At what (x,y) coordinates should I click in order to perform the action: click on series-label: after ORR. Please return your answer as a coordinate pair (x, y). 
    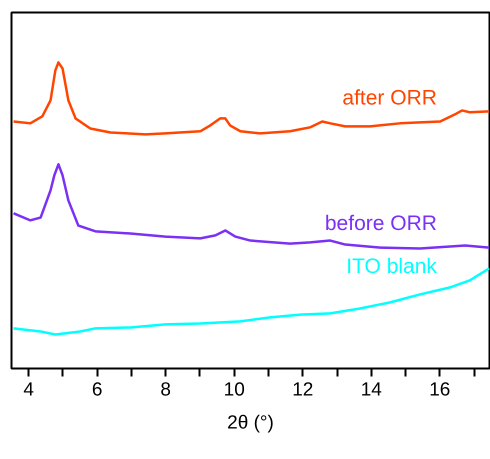
    Looking at the image, I should click on (389, 98).